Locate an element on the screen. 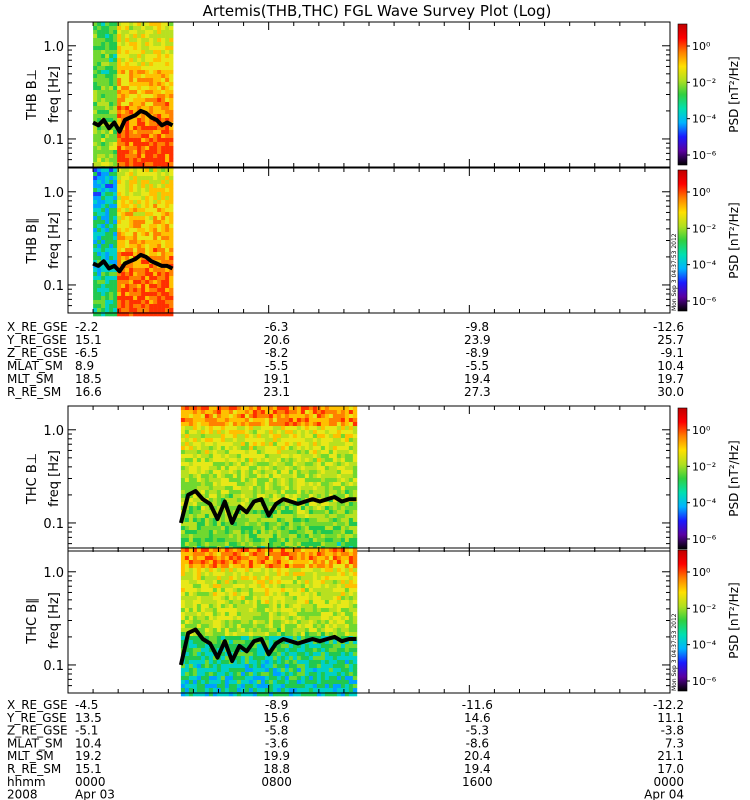 The image size is (750, 800). ephemeris-value: 7.3 is located at coordinates (674, 743).